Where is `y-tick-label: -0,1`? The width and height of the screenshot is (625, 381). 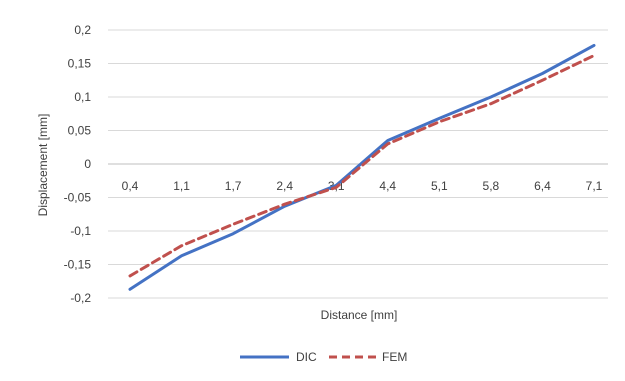 y-tick-label: -0,1 is located at coordinates (80, 231).